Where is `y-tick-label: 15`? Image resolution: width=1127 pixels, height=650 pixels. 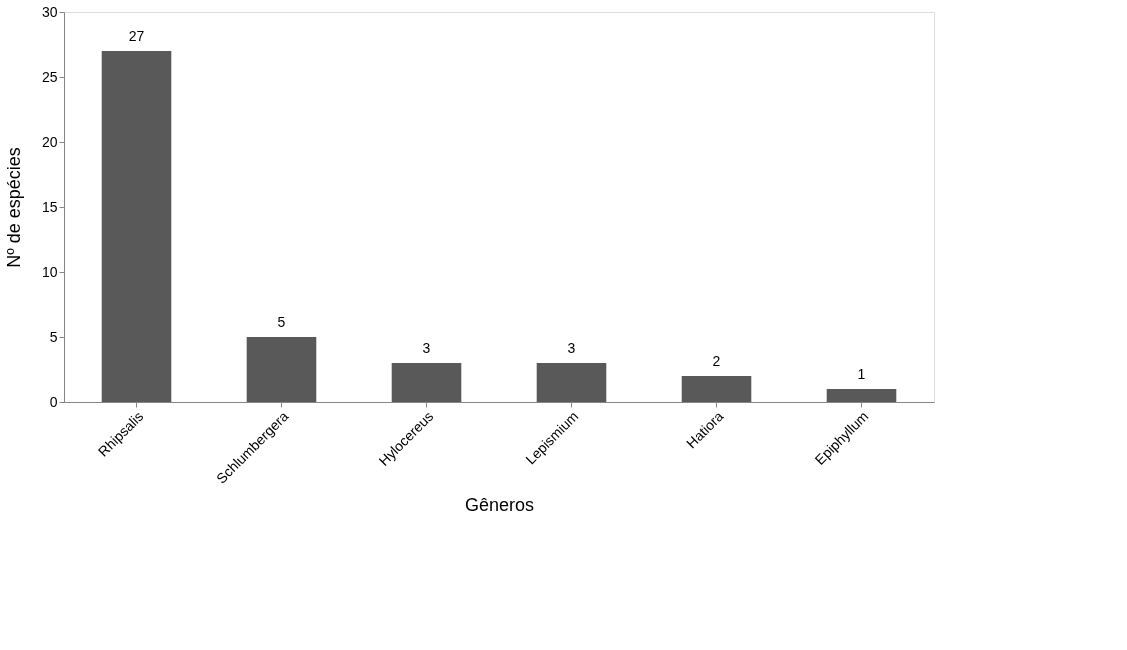
y-tick-label: 15 is located at coordinates (49, 206).